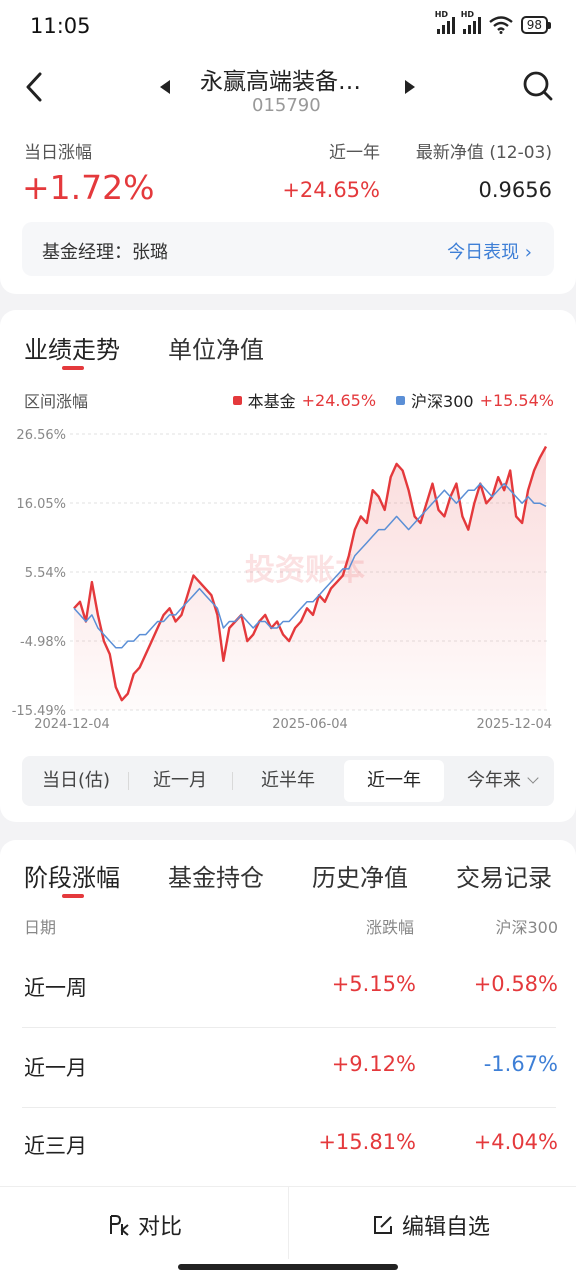  What do you see at coordinates (533, 778) in the screenshot?
I see `chevron-down-icon` at bounding box center [533, 778].